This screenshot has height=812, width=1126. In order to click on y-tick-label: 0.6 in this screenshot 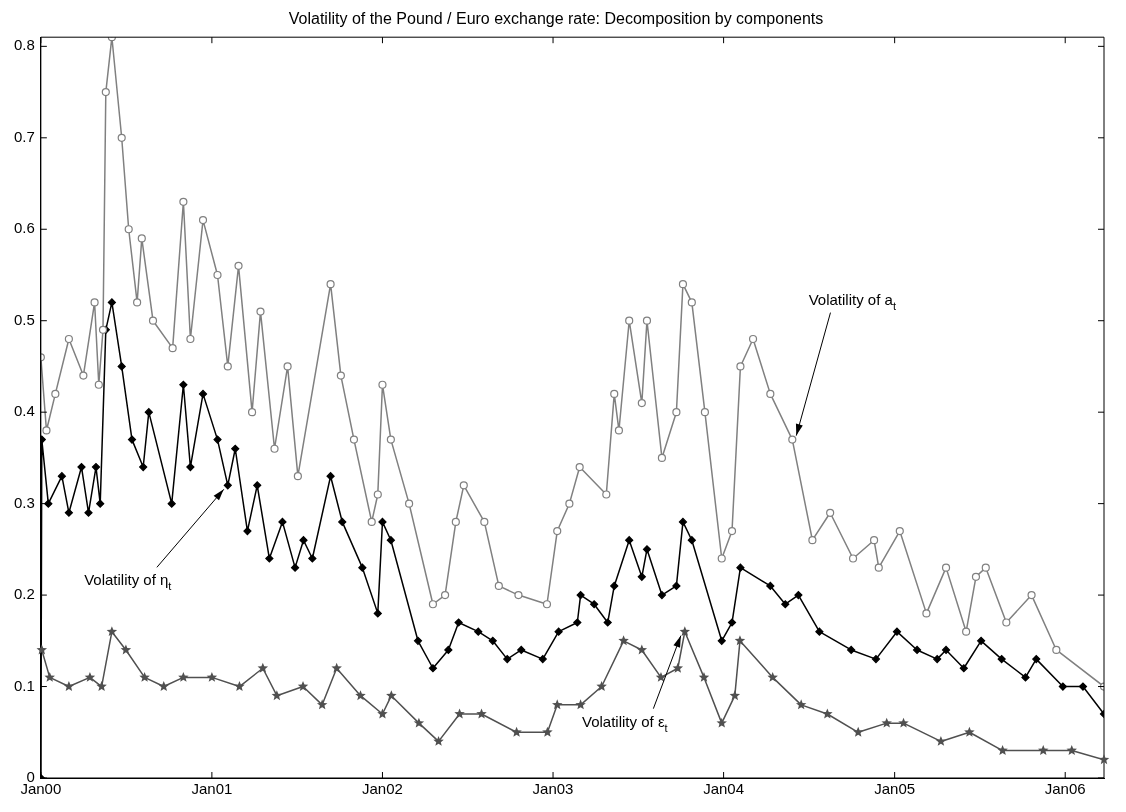, I will do `click(24, 228)`.